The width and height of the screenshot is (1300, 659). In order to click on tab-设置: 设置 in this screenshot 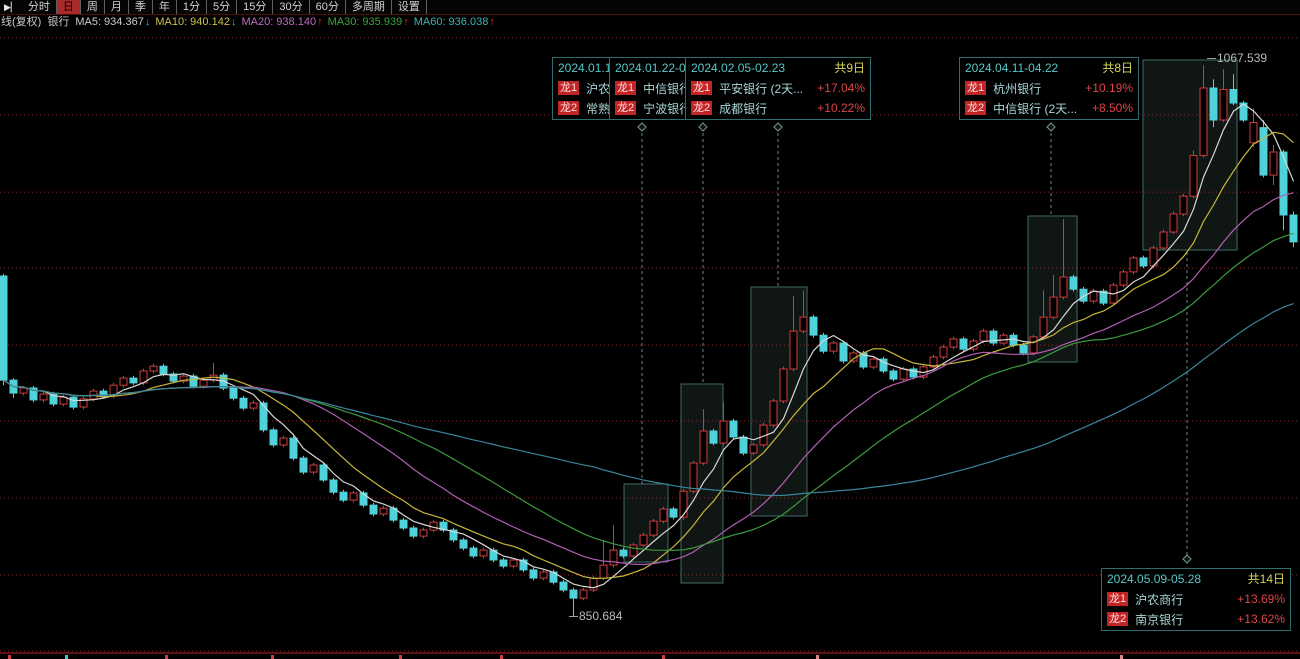, I will do `click(409, 7)`.